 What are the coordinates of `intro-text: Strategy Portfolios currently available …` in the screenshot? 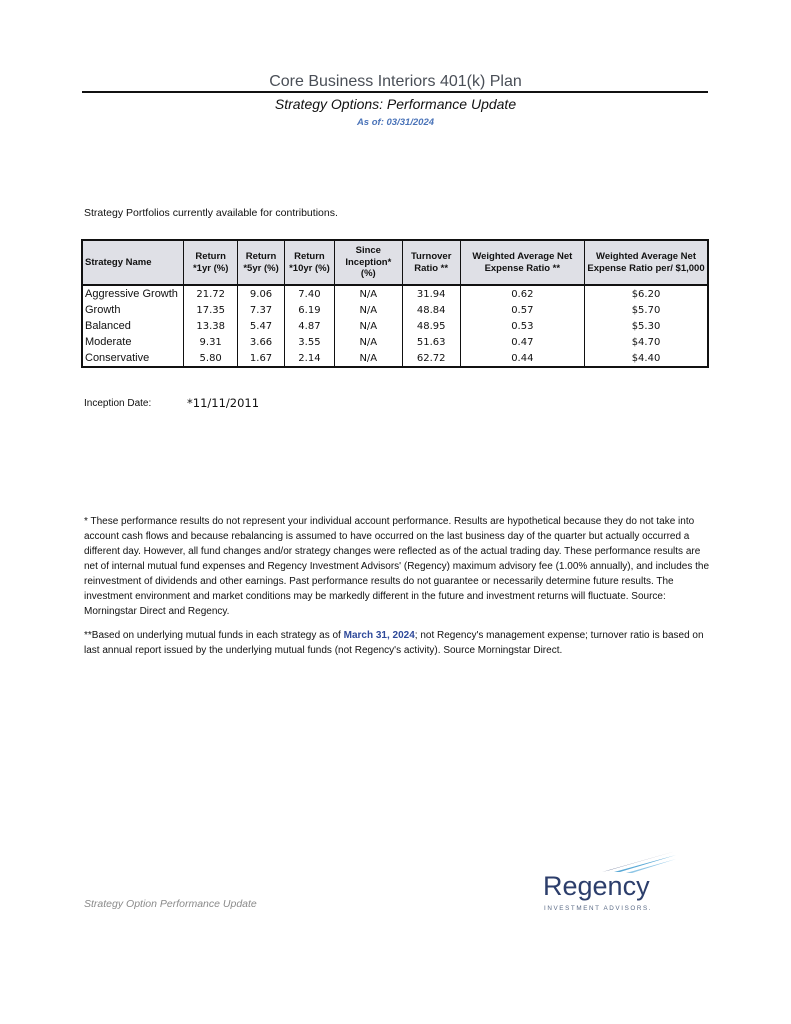 It's located at (211, 213).